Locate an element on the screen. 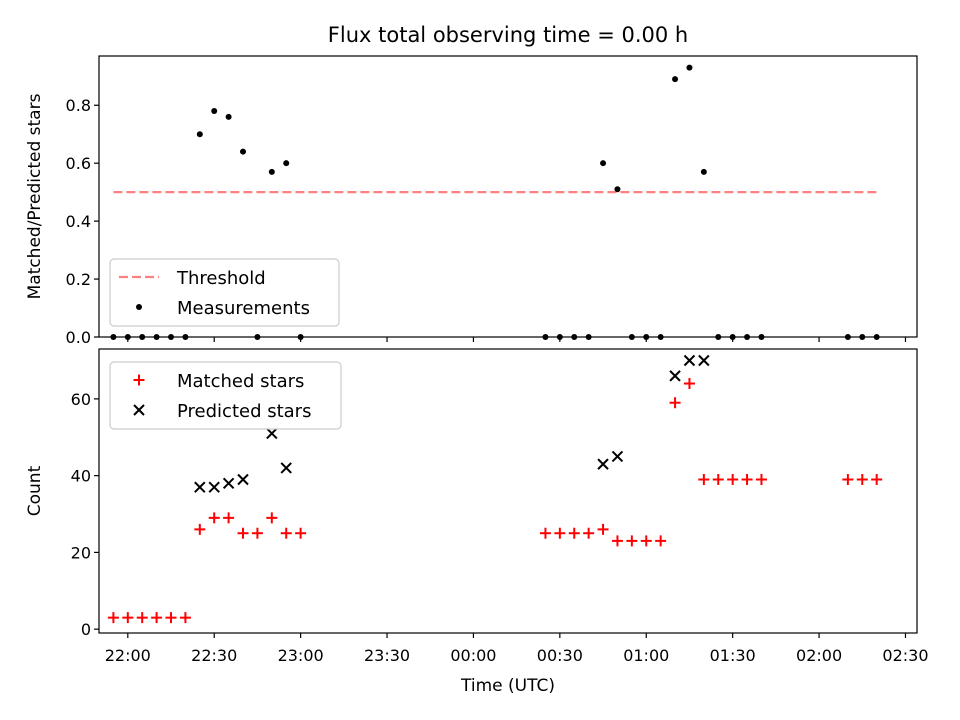  xtick-label-4: 00:00 is located at coordinates (473, 655).